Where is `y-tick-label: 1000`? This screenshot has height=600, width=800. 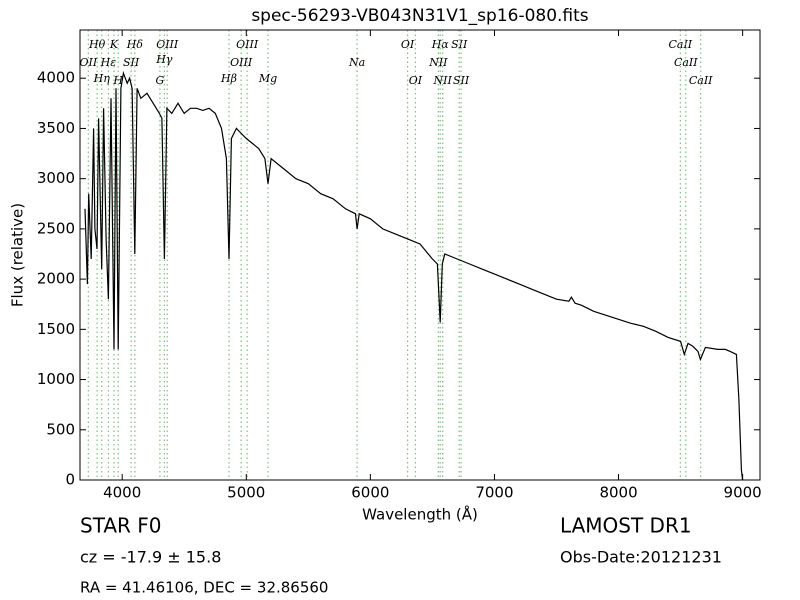 y-tick-label: 1000 is located at coordinates (56, 379).